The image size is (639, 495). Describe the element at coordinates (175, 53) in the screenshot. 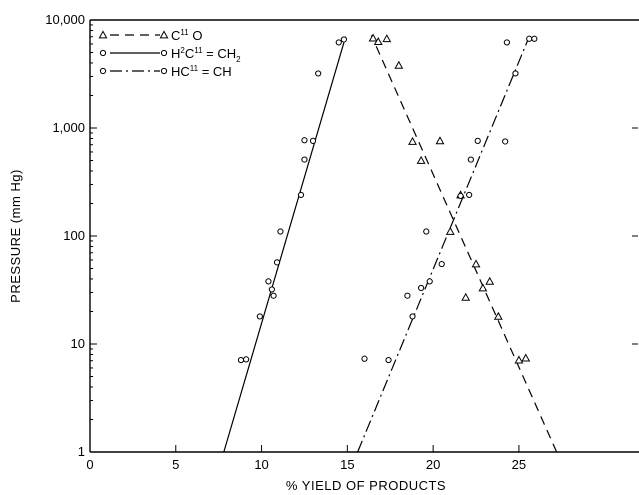

I see `legend-label-part: H` at that location.